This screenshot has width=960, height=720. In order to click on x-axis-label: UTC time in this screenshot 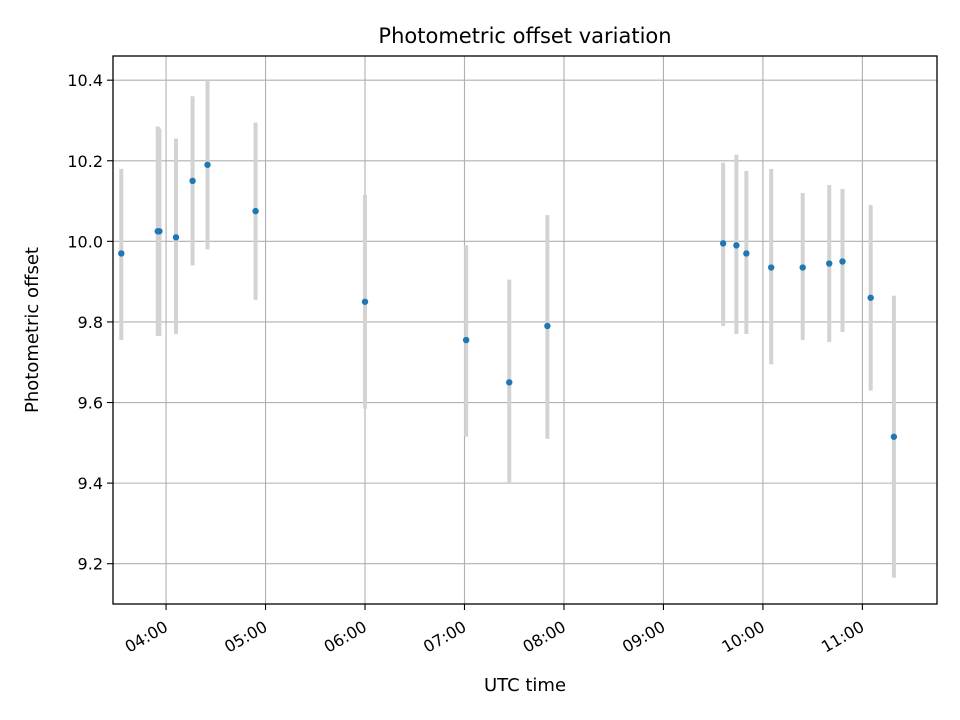, I will do `click(525, 685)`.